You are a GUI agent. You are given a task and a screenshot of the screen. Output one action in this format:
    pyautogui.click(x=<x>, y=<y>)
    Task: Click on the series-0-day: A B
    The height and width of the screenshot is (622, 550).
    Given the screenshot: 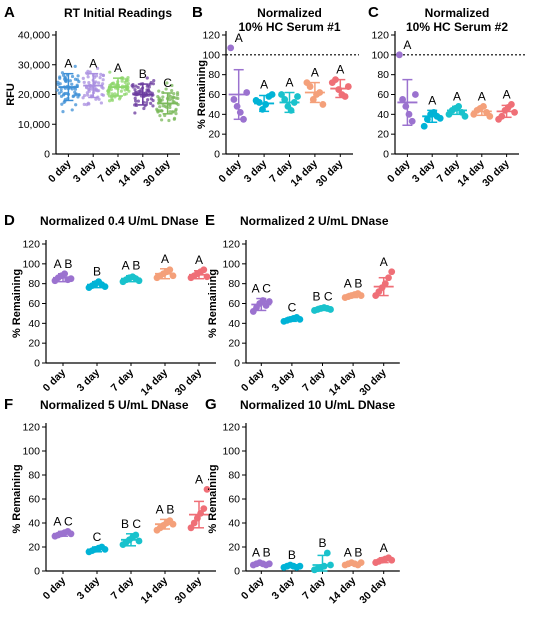 What is the action you would take?
    pyautogui.click(x=261, y=557)
    